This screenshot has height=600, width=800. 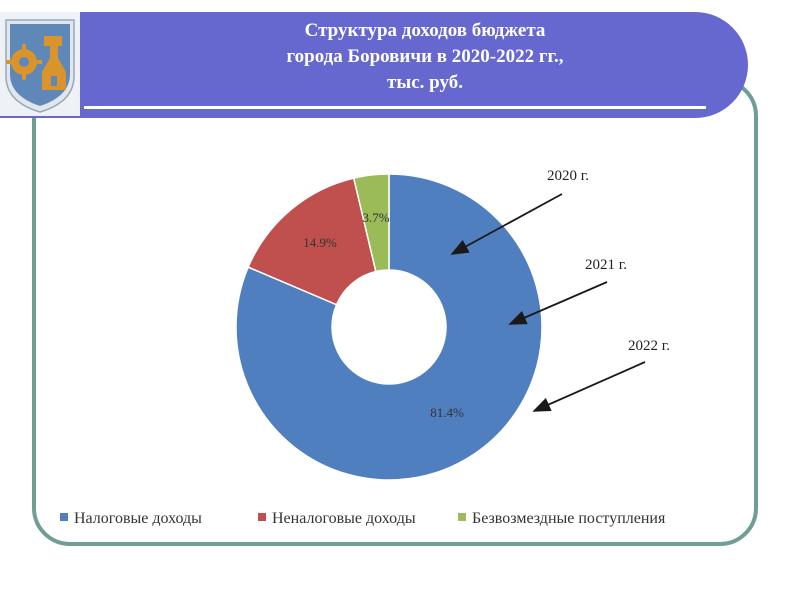 I want to click on legend-label-tax: Налоговые доходы, so click(x=138, y=518).